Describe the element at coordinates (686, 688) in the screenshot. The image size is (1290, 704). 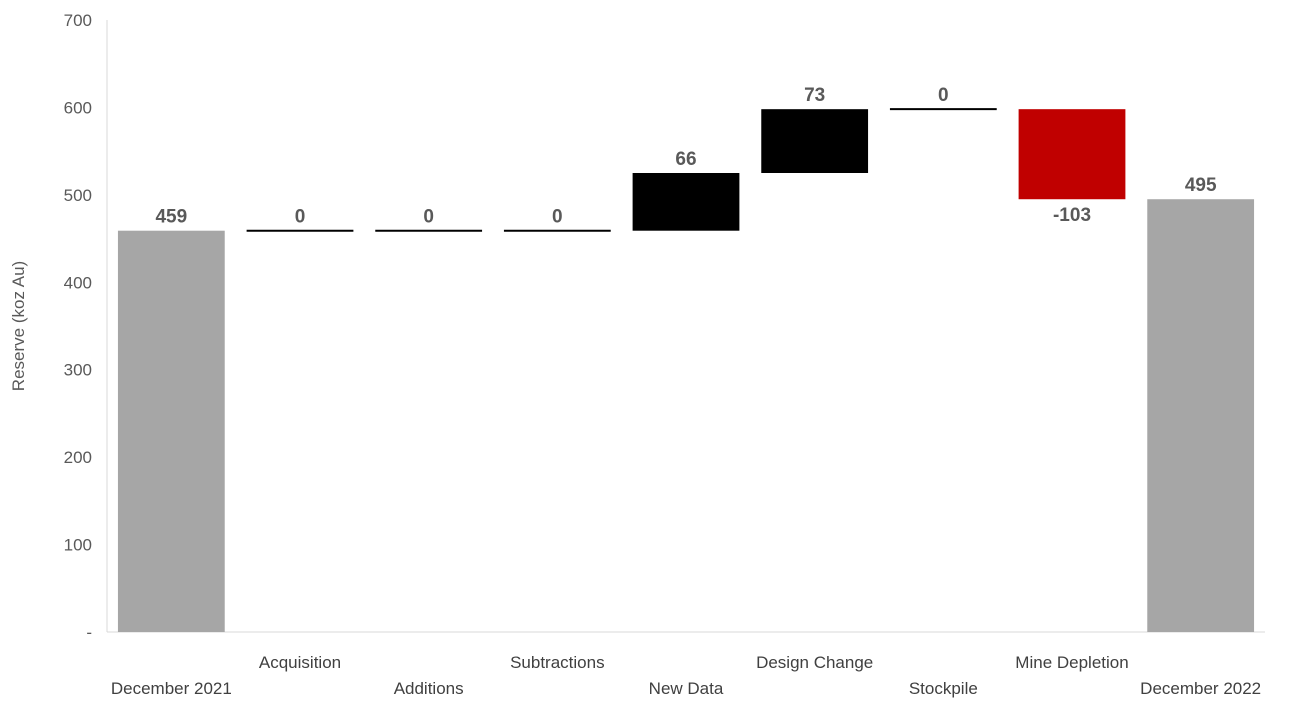
I see `x-category-label: New Data` at that location.